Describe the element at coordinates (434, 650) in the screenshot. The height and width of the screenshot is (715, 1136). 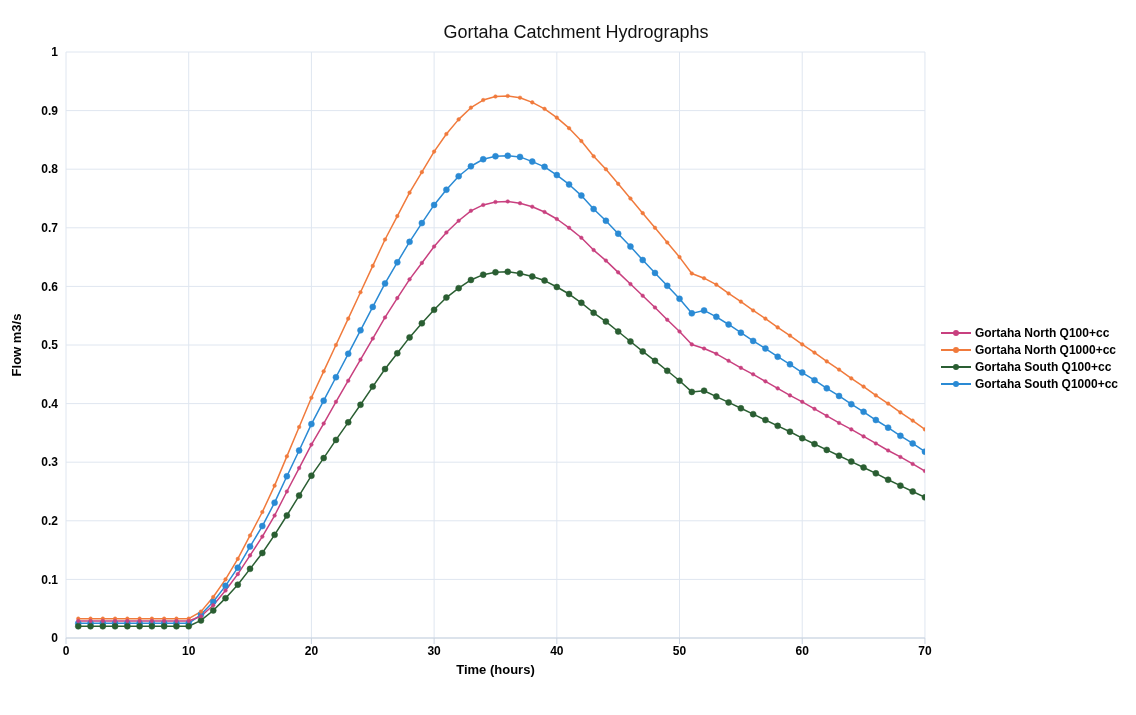
I see `x-tick-label: 30` at that location.